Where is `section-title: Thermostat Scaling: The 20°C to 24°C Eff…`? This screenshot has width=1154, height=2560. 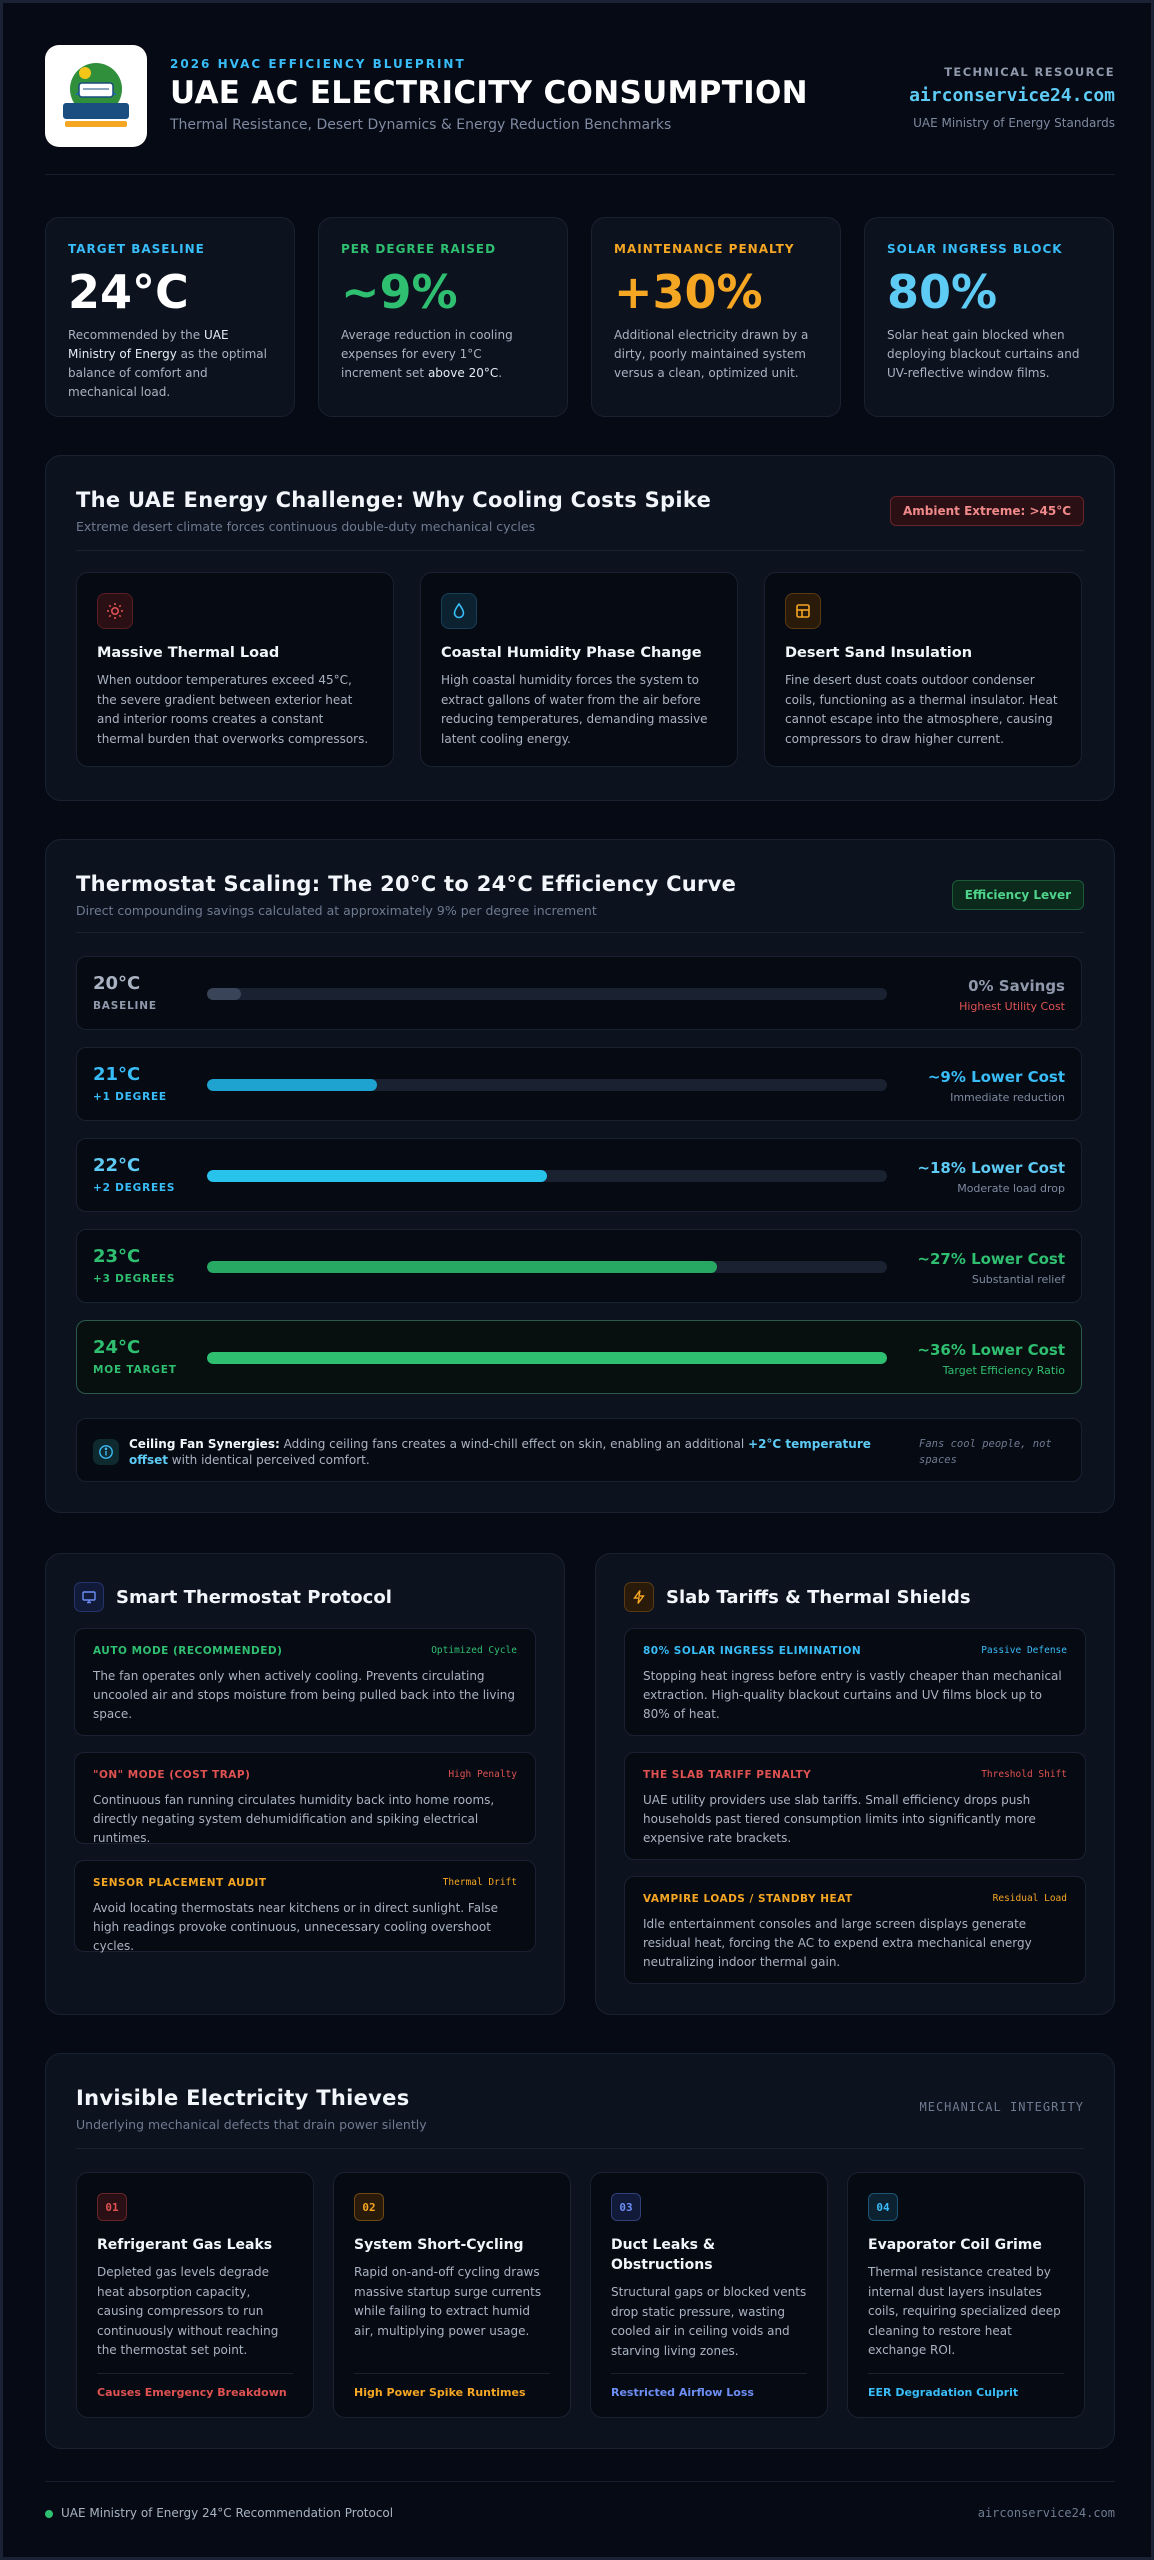
section-title: Thermostat Scaling: The 20°C to 24°C Eff… is located at coordinates (406, 884).